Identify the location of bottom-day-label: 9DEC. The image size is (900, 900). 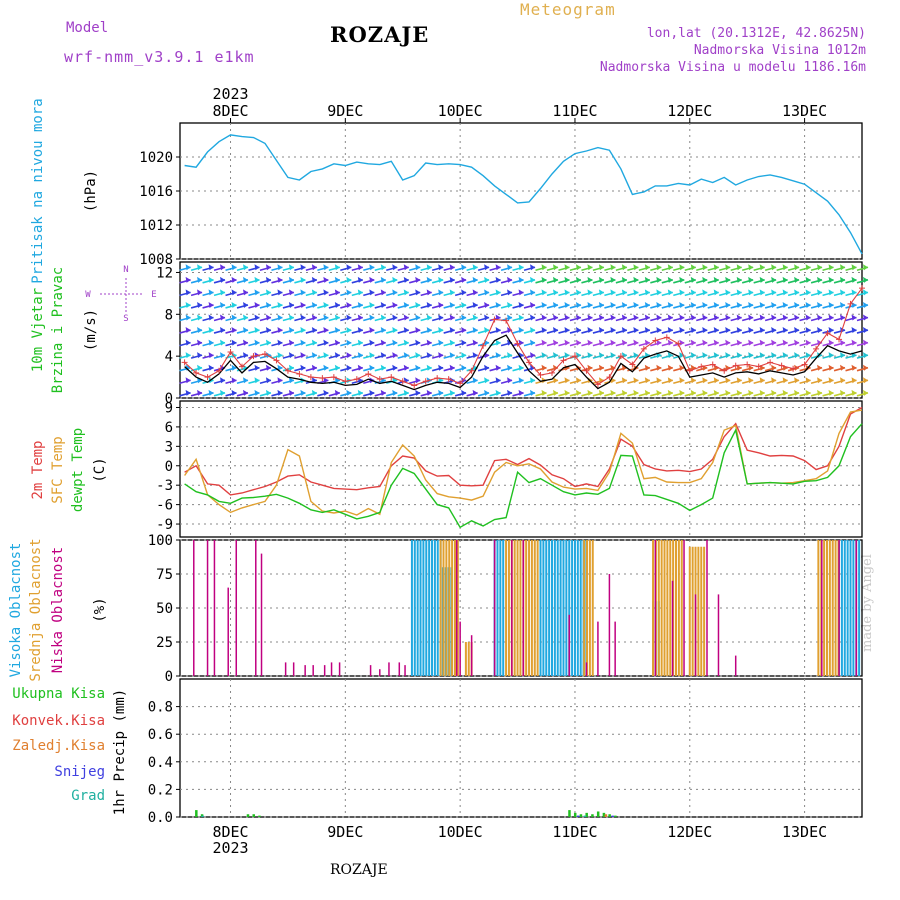
(345, 832).